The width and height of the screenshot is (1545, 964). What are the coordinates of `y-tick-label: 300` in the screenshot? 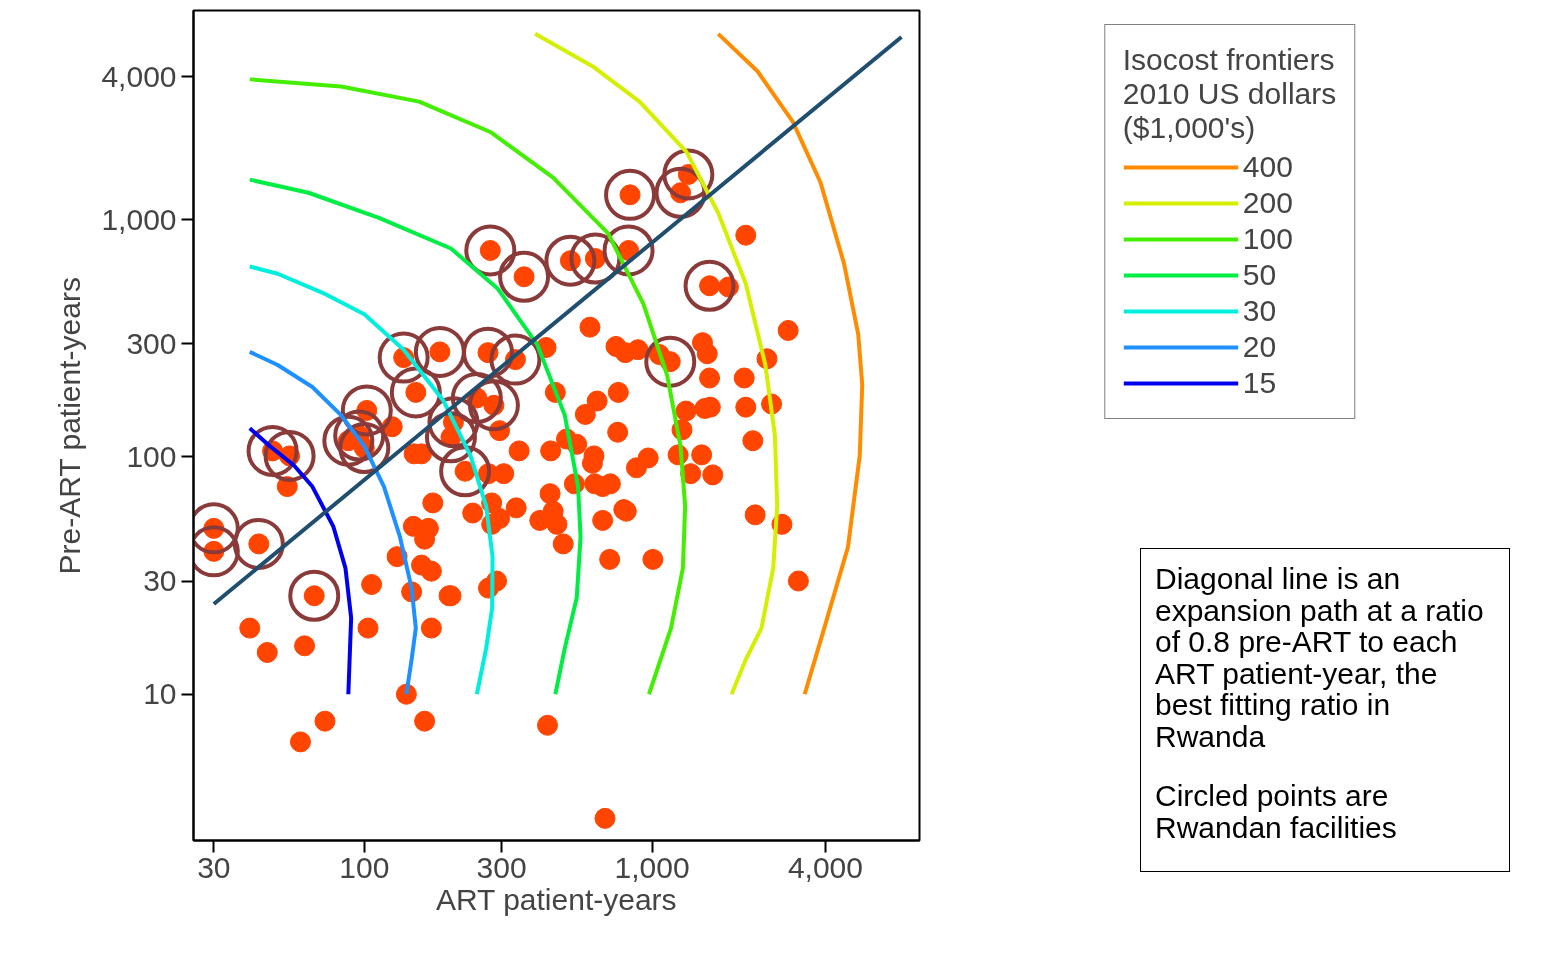 It's located at (151, 343).